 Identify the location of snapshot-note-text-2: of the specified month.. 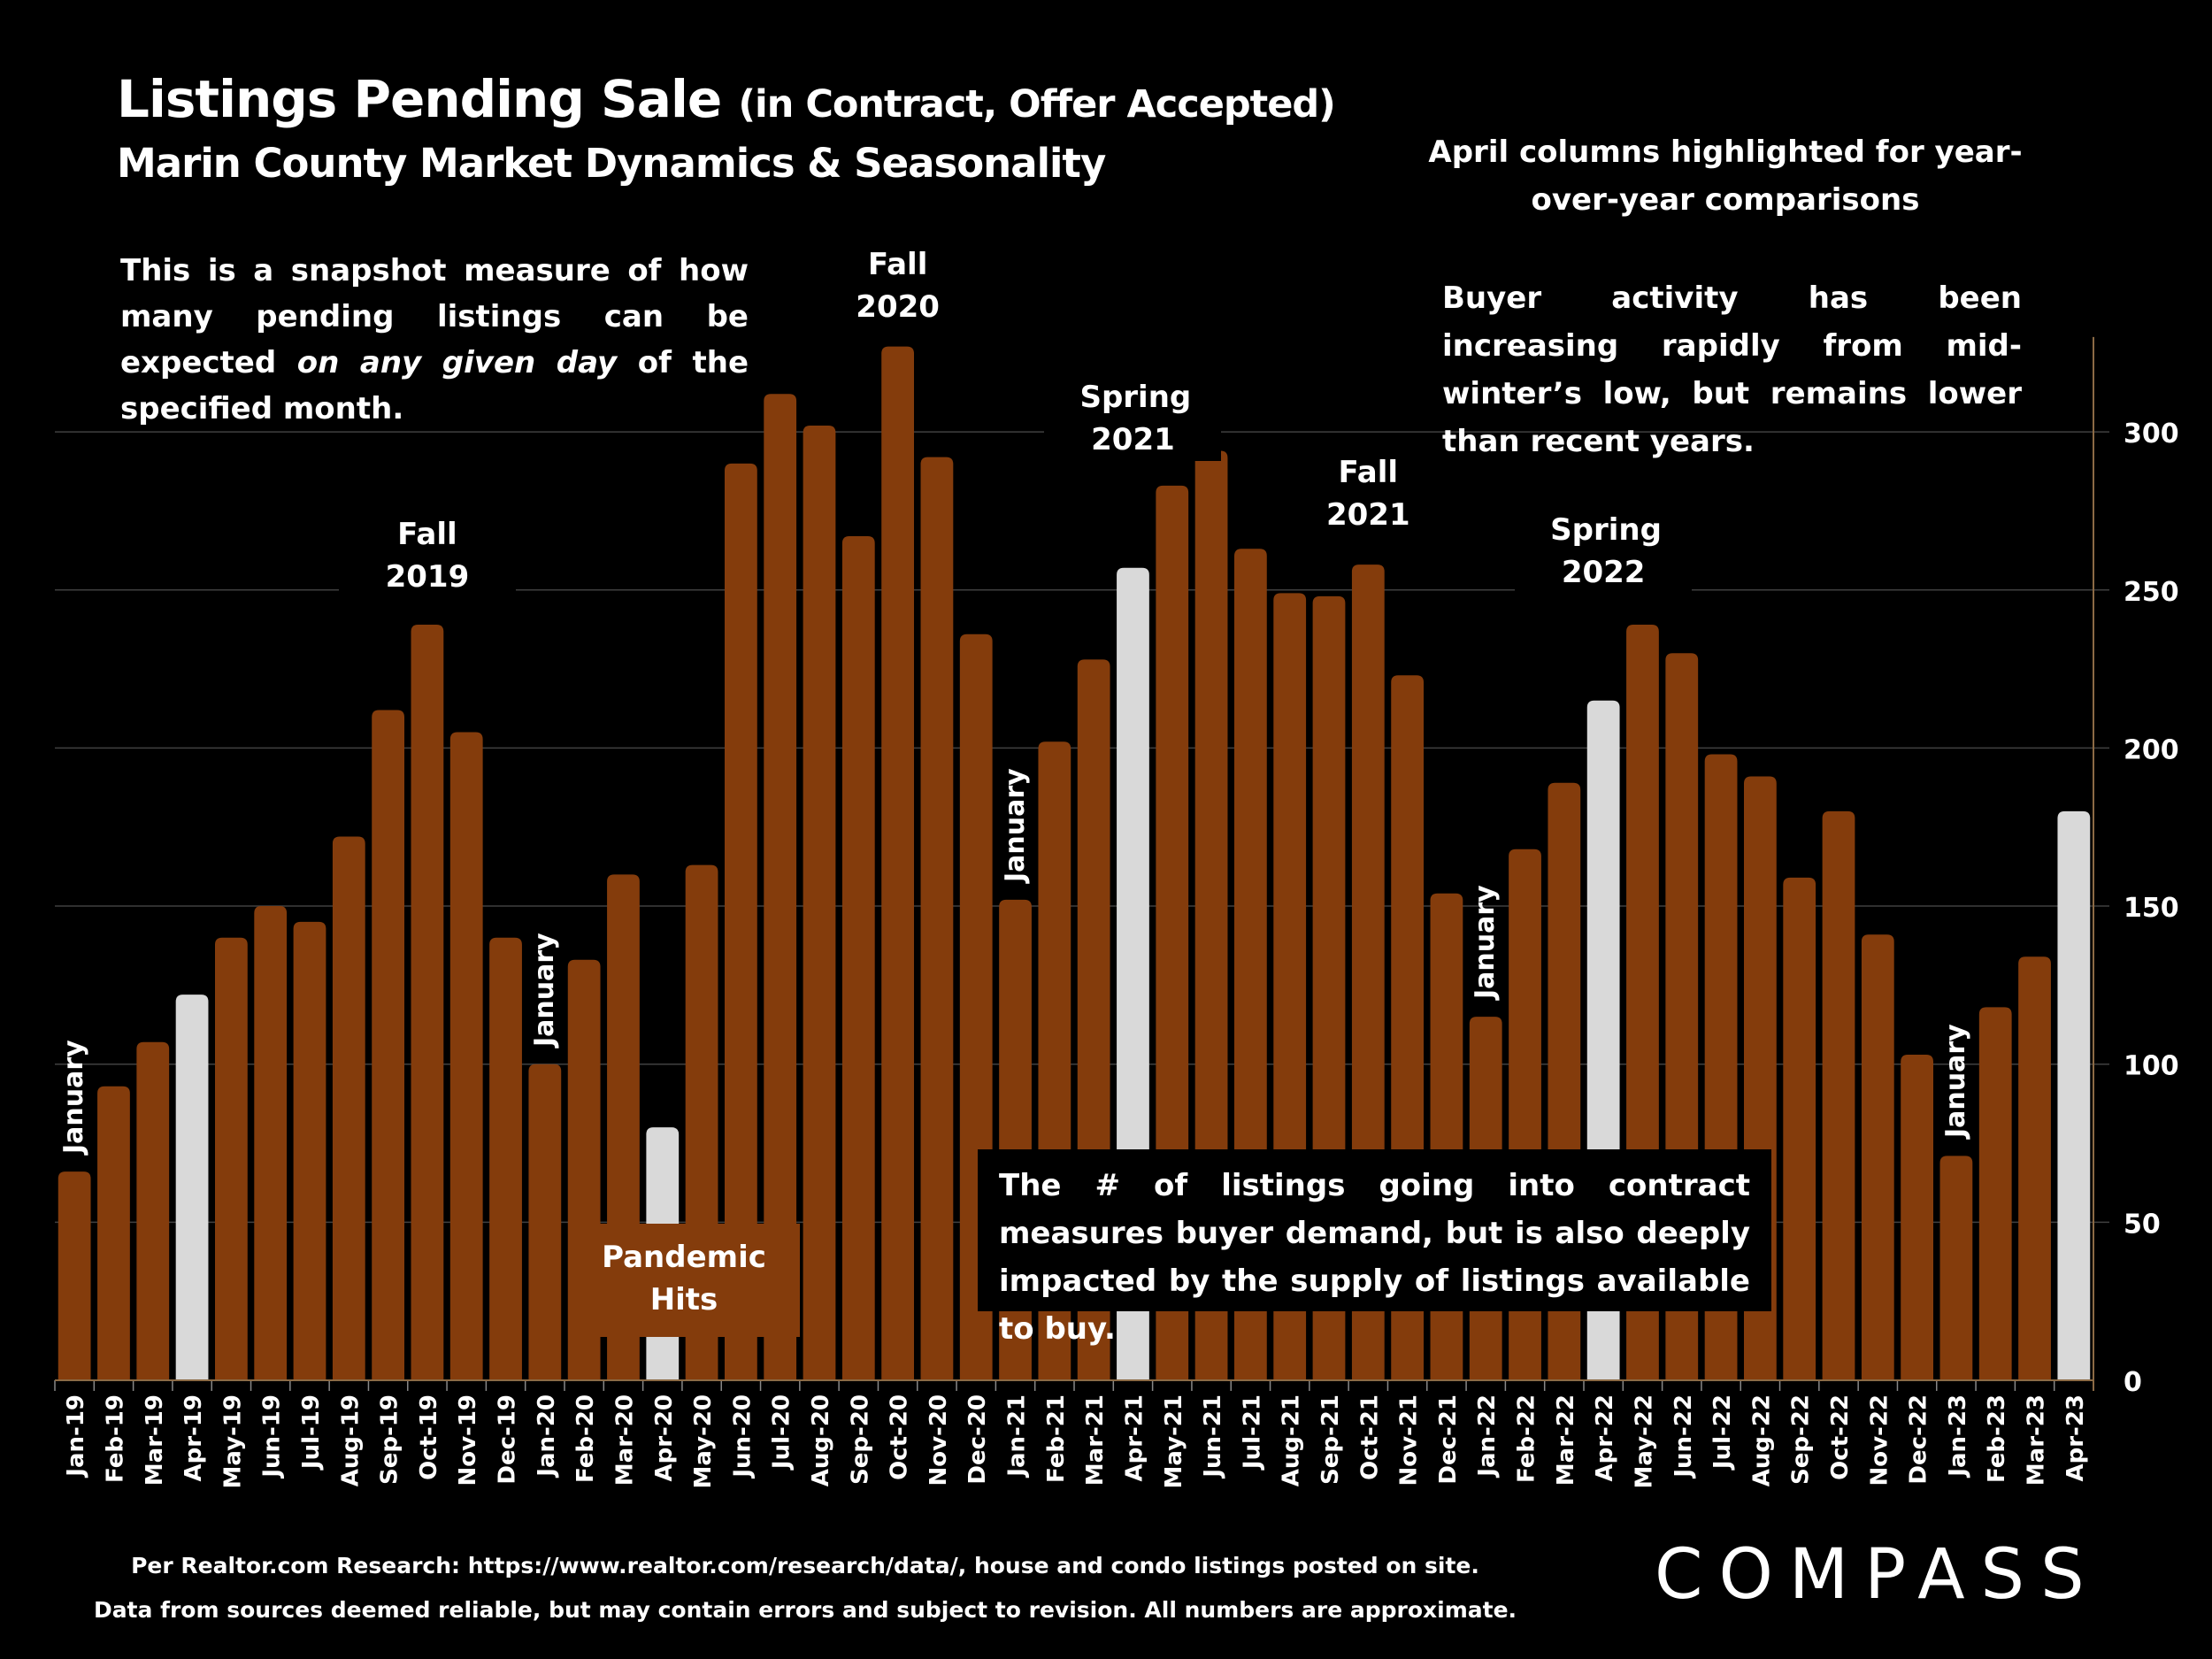
(435, 386).